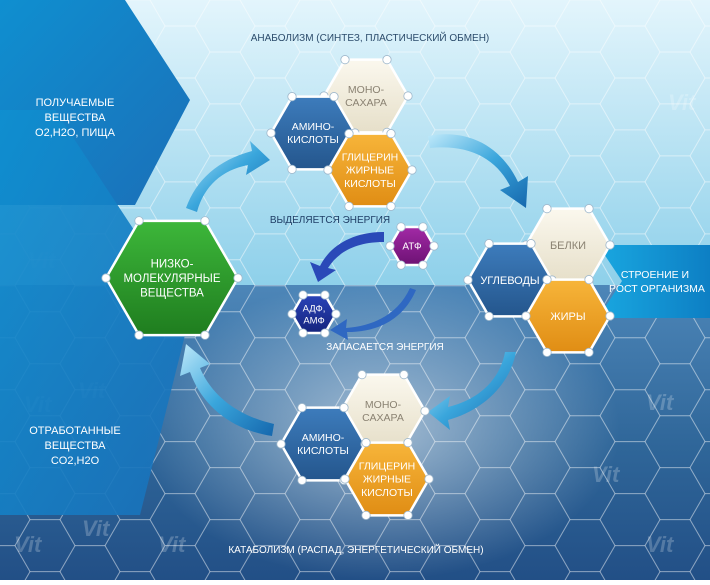 The height and width of the screenshot is (585, 710). I want to click on top-glycerol-fatty-acids-hex-vertex-dot, so click(412, 170).